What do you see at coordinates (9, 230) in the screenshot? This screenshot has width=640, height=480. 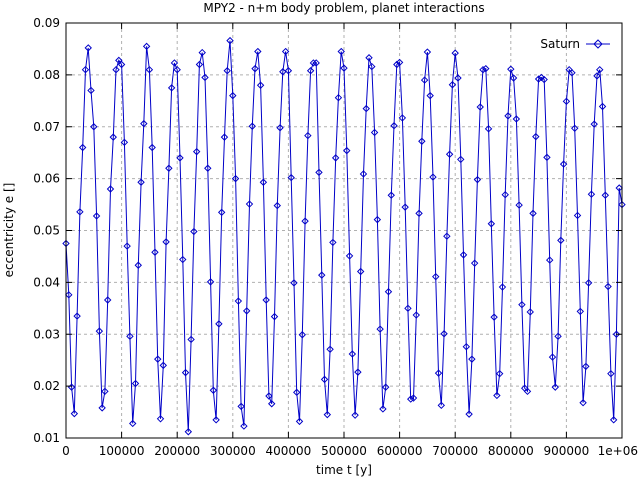 I see `y-axis-label: eccentricity e []` at bounding box center [9, 230].